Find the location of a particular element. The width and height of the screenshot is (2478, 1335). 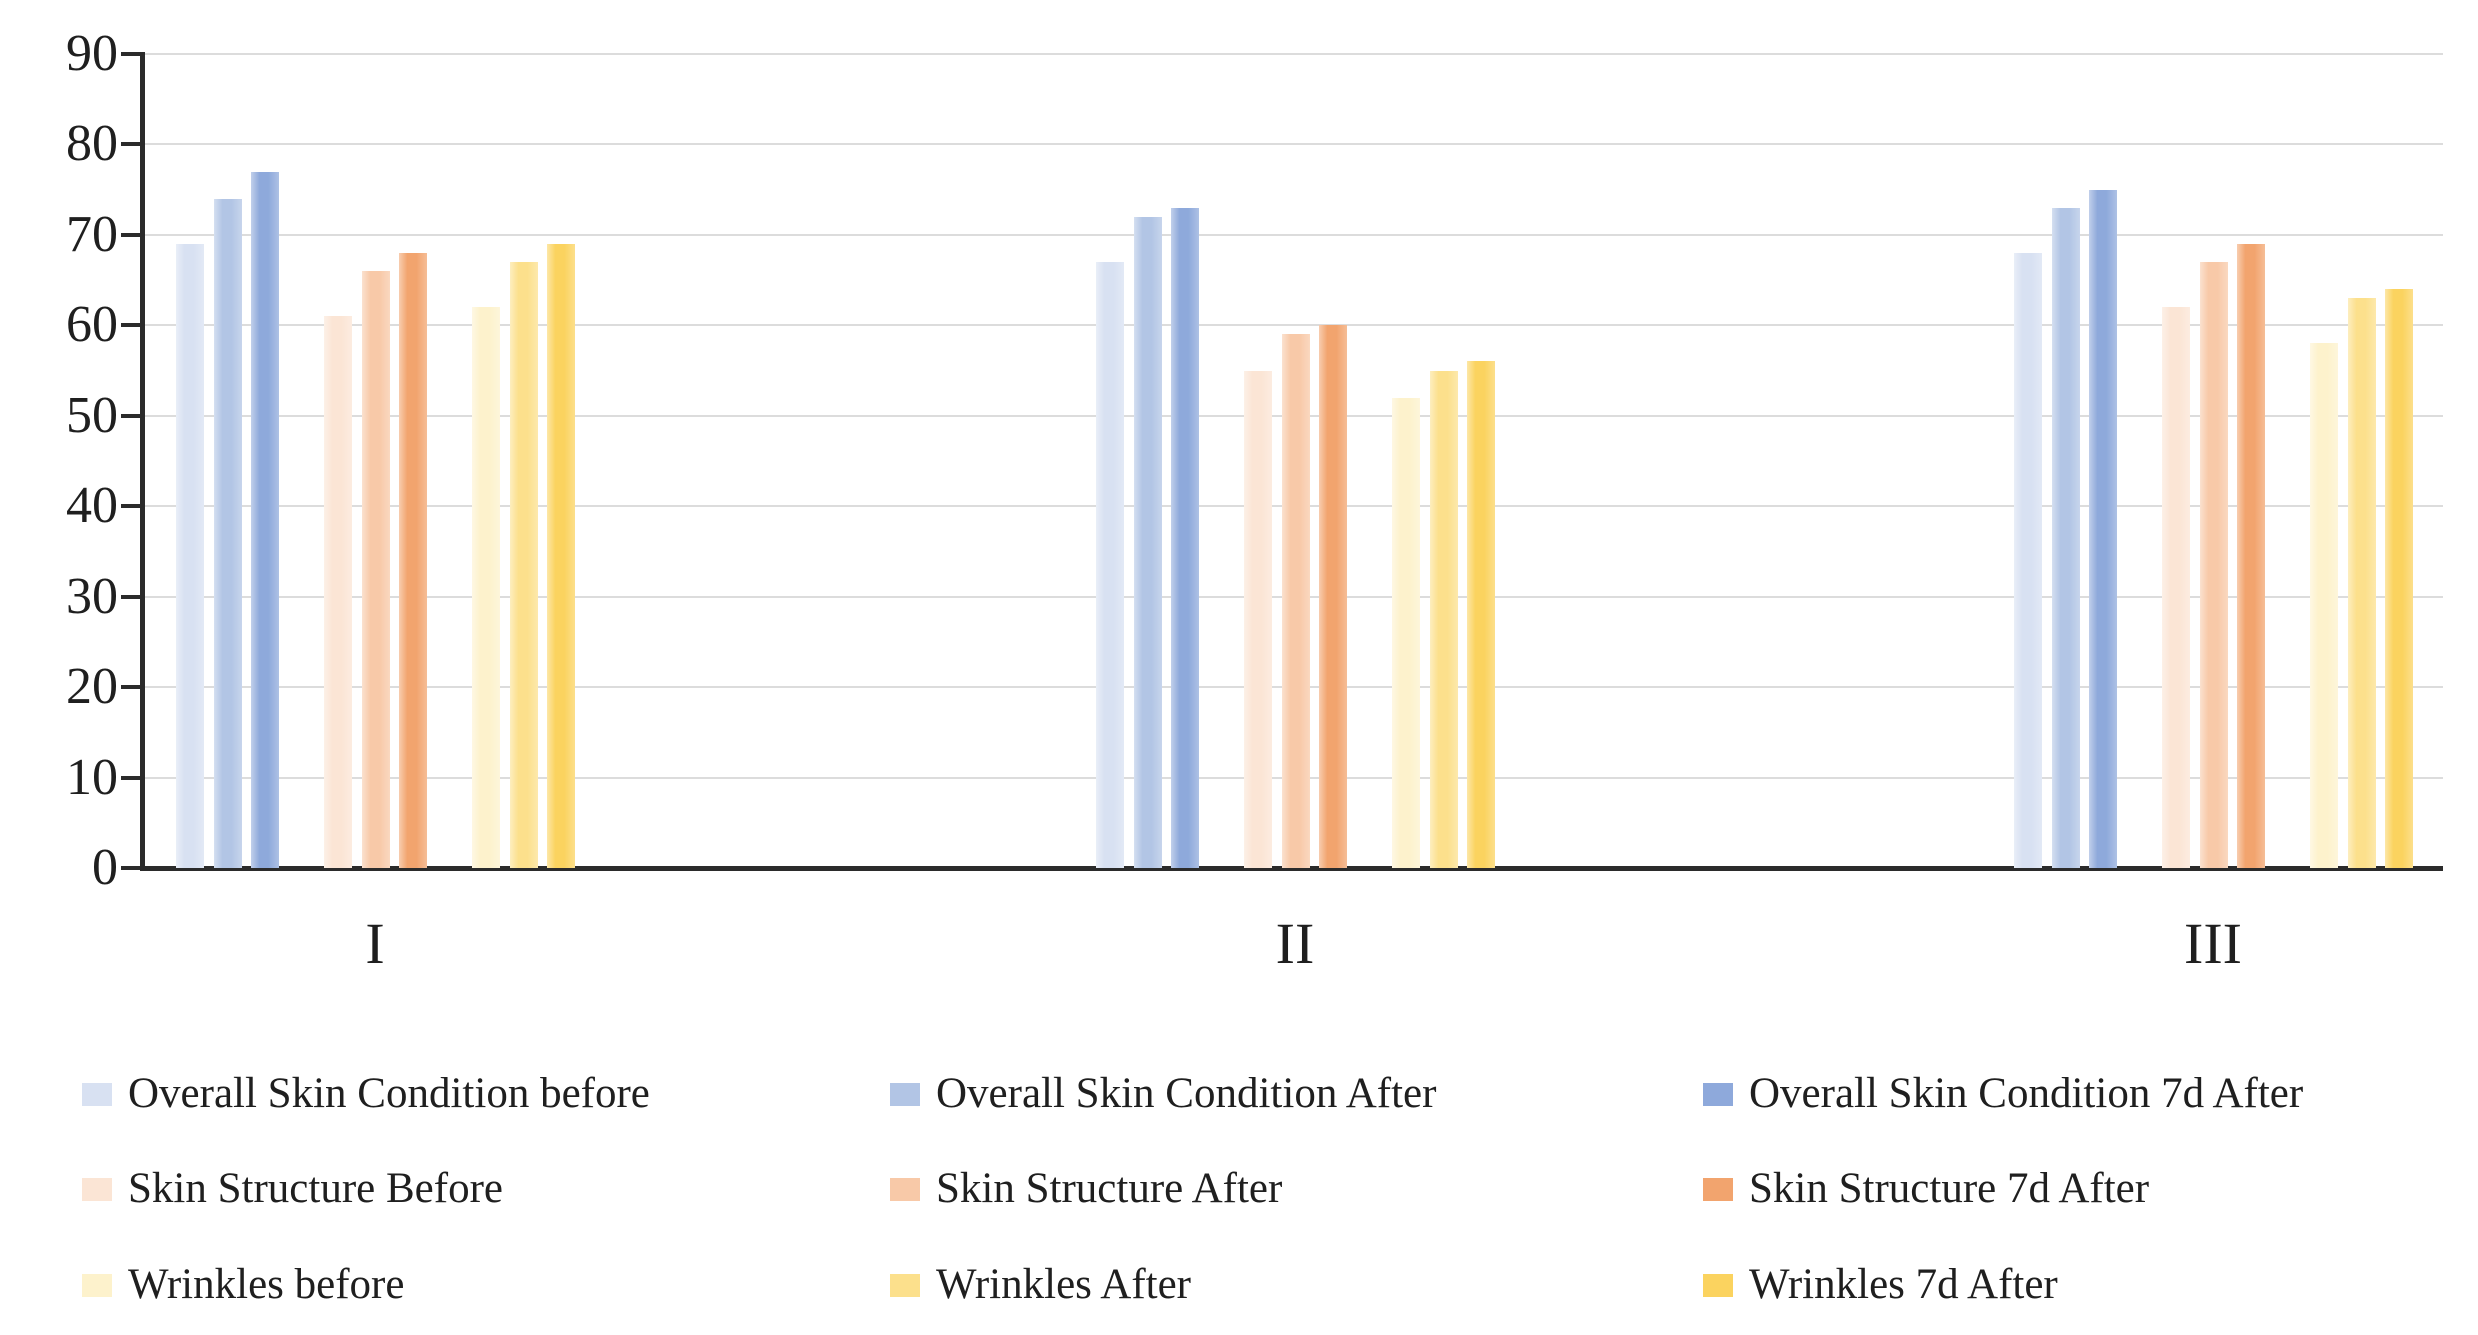

legend-label: Overall Skin Condition 7d After is located at coordinates (2026, 1093).